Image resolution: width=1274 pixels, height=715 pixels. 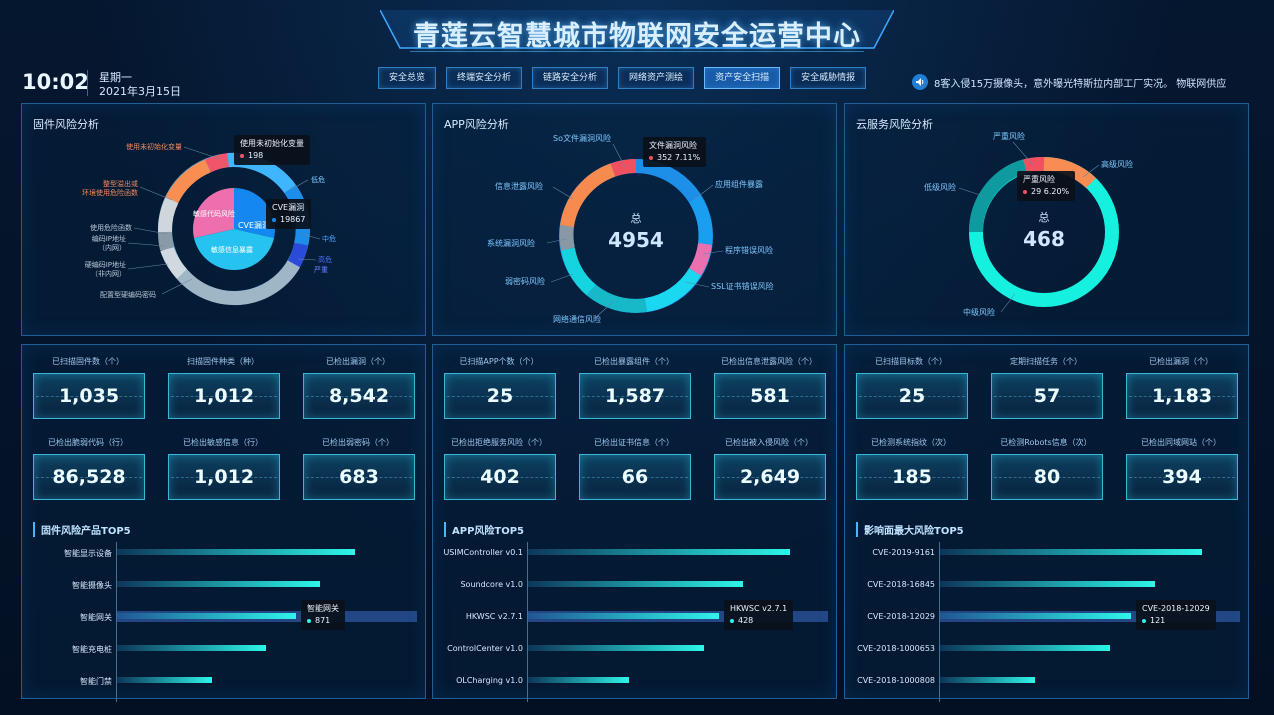 What do you see at coordinates (828, 78) in the screenshot?
I see `tab-threat-intel: 安全威胁情报` at bounding box center [828, 78].